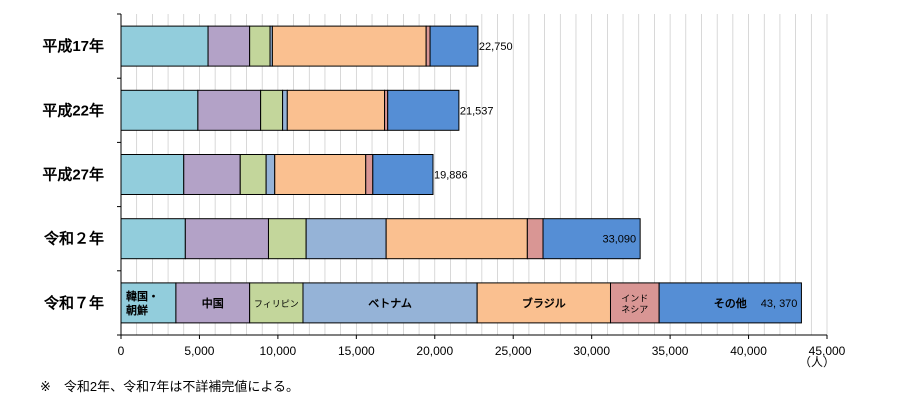 The width and height of the screenshot is (913, 420). I want to click on x-tick-label: 10,000, so click(278, 351).